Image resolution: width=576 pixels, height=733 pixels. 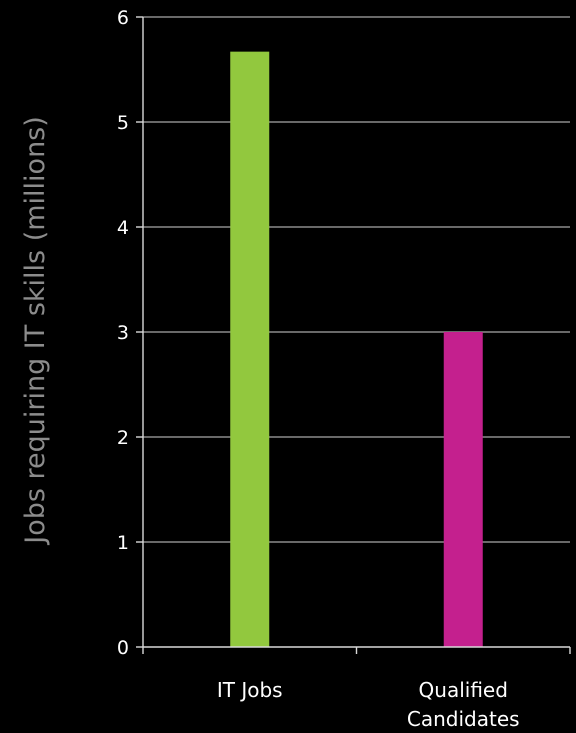 I want to click on x-category-label: Qualified, so click(x=463, y=690).